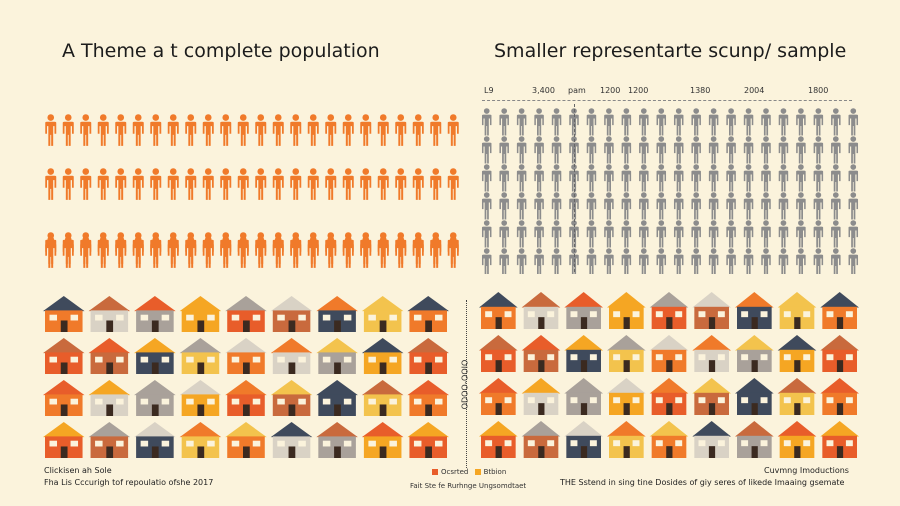 The image size is (900, 506). I want to click on sample-figures, so click(670, 191).